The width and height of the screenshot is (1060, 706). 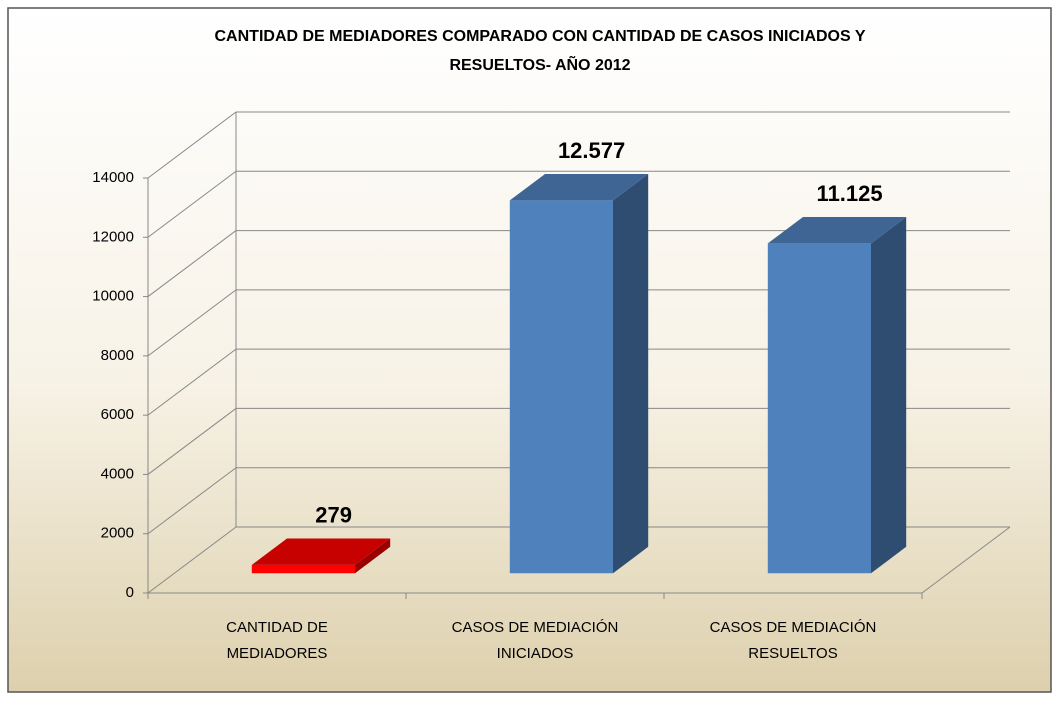 I want to click on floor-edge, so click(x=966, y=560).